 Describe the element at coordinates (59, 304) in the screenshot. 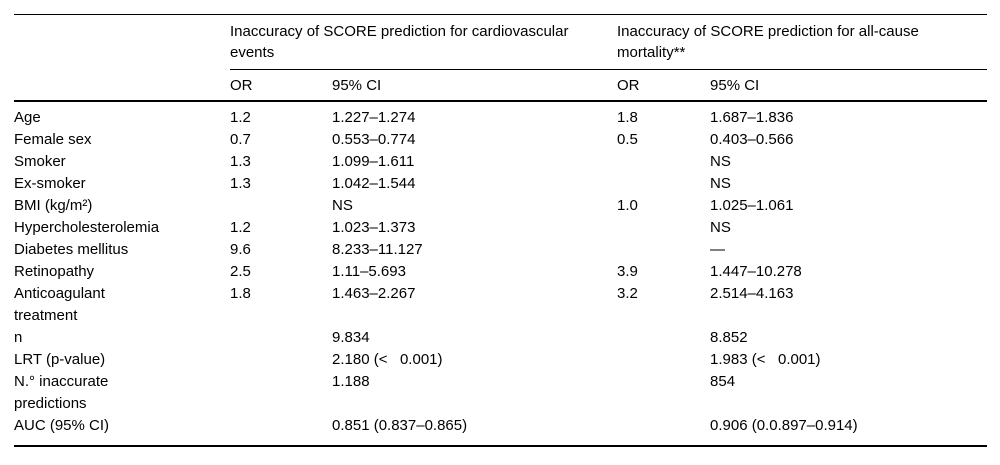

I see `row-label: Anticoagulant treatment` at that location.